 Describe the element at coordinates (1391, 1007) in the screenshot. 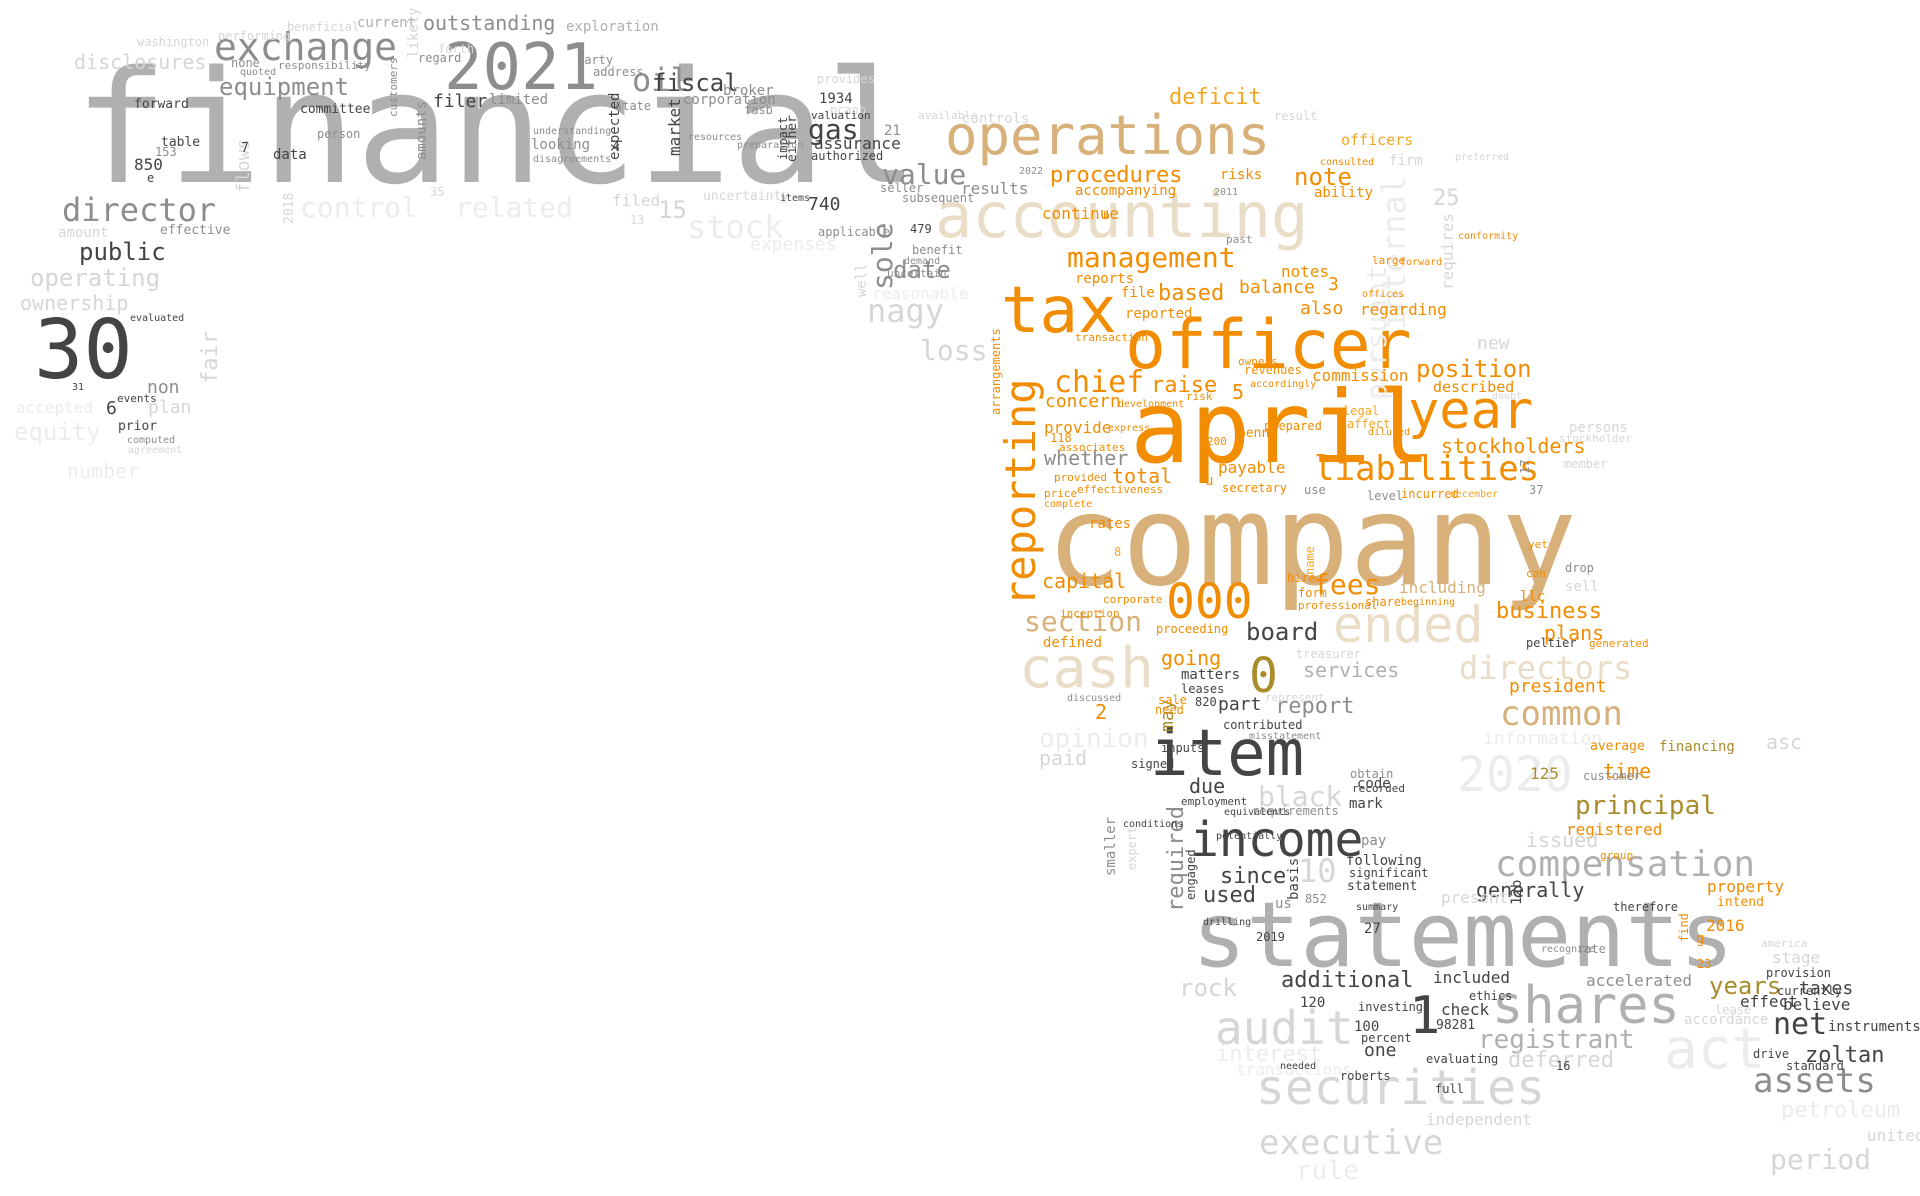

I see `cloud-word-investing: investing` at that location.